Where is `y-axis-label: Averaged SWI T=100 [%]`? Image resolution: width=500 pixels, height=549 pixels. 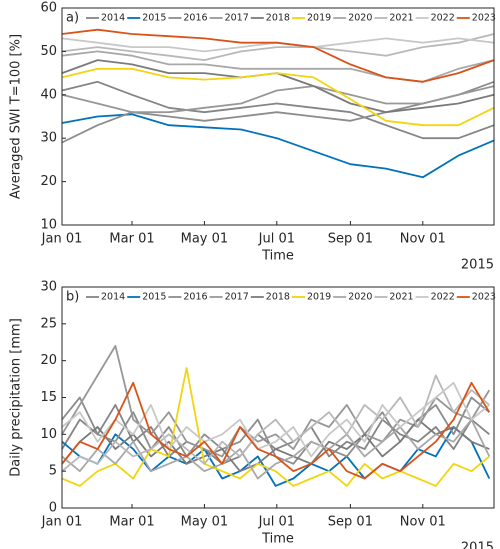
y-axis-label: Averaged SWI T=100 [%] is located at coordinates (16, 116).